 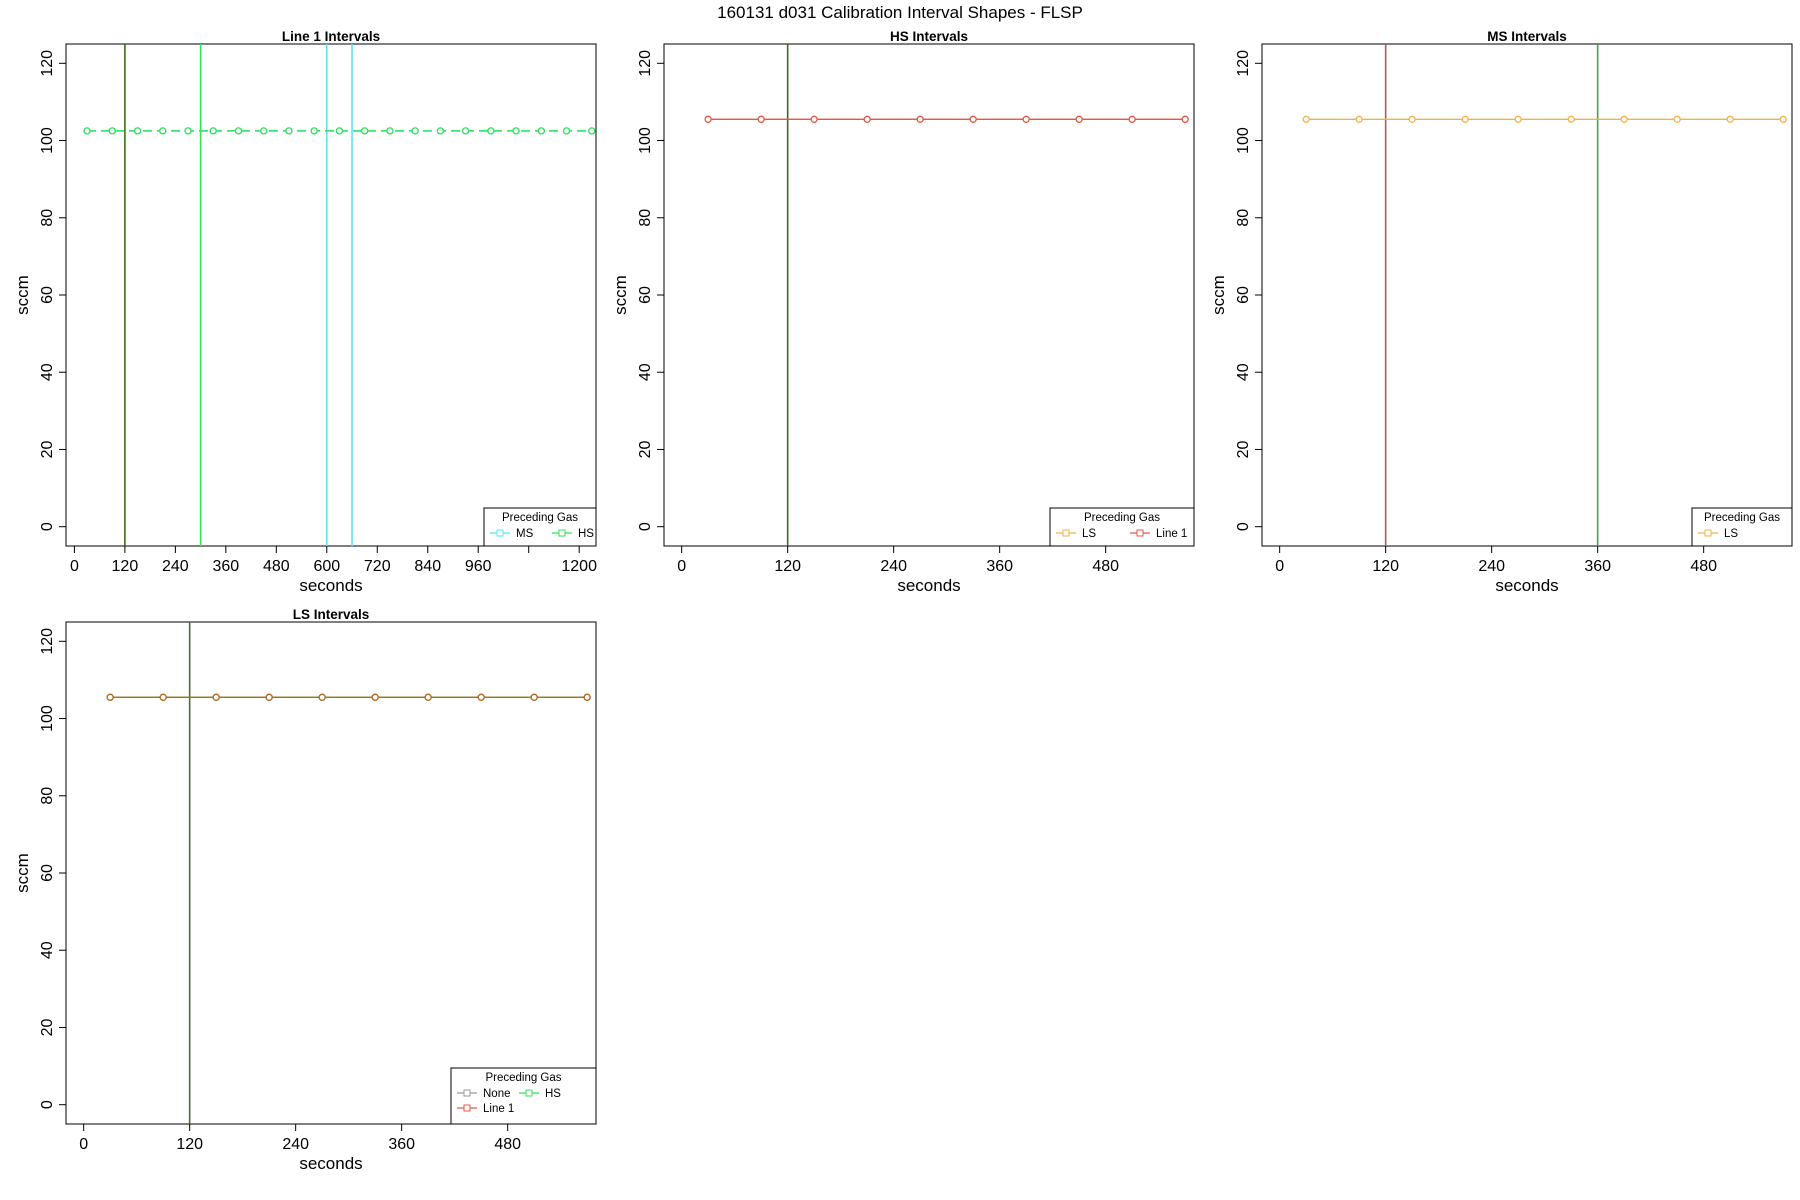 I want to click on x-tick-label: 720, so click(x=377, y=566).